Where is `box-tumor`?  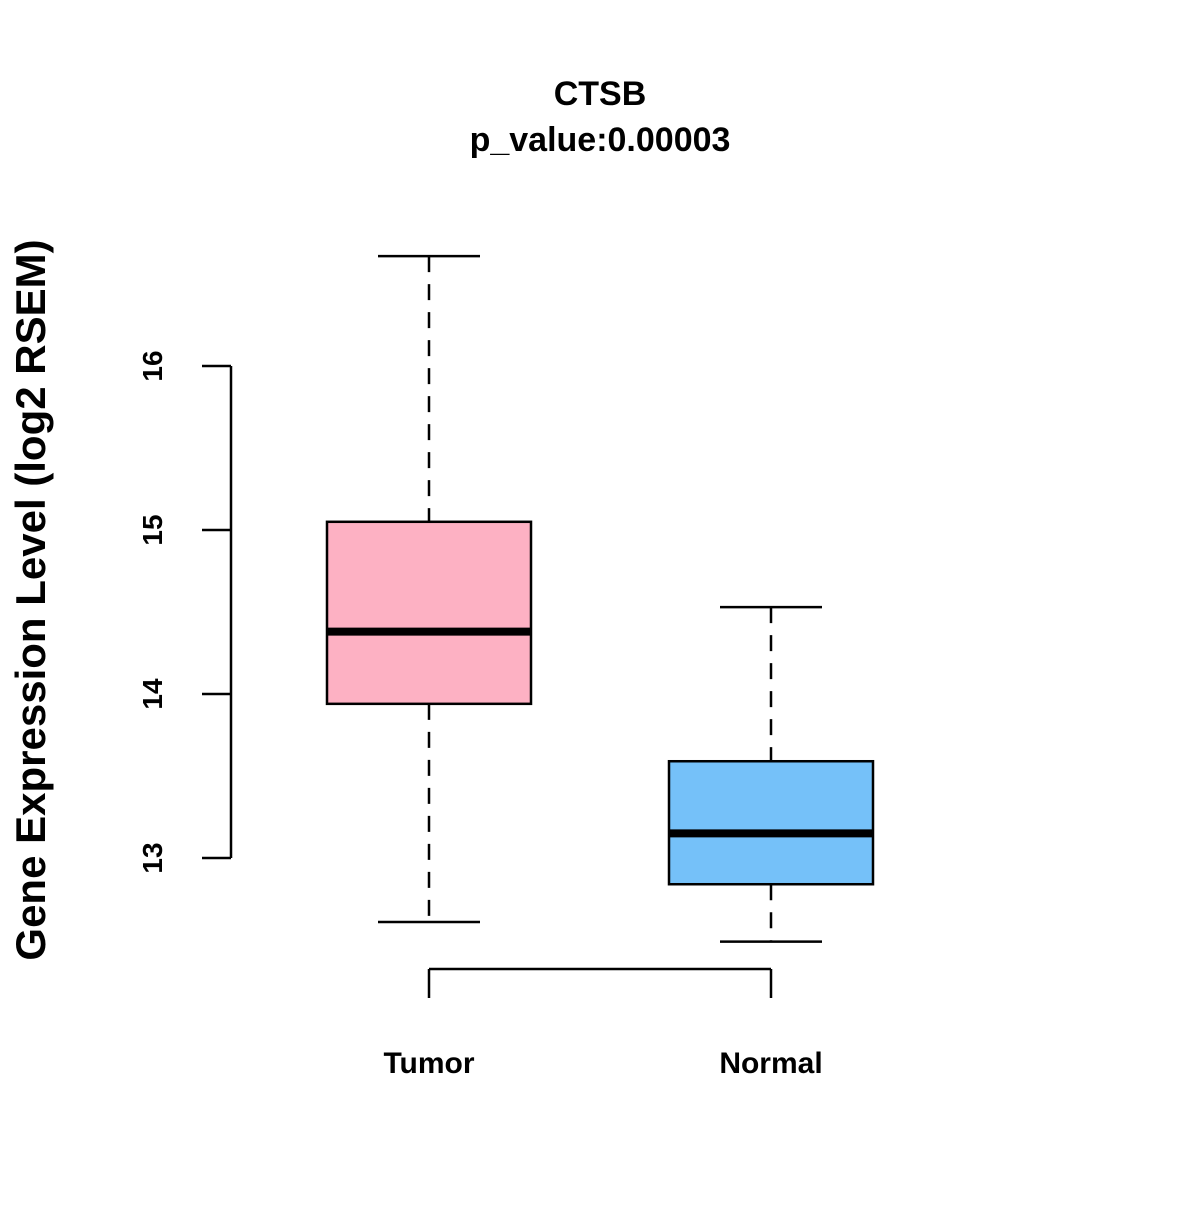
box-tumor is located at coordinates (429, 589).